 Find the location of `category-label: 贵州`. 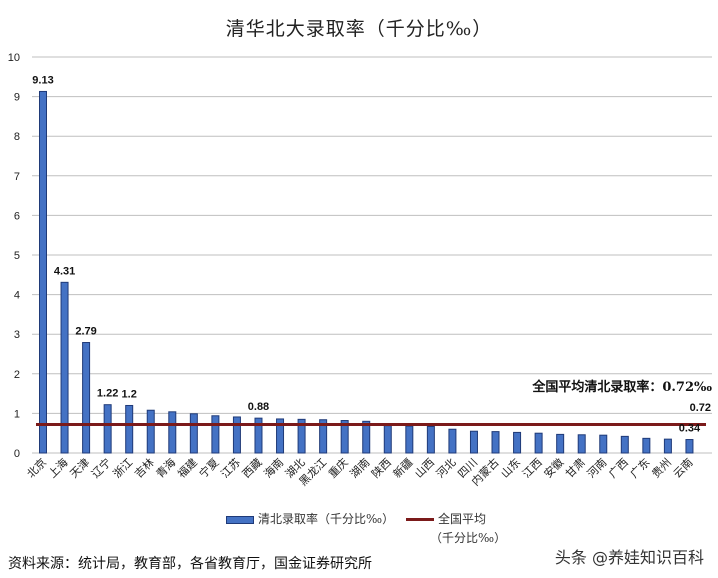

category-label: 贵州 is located at coordinates (661, 468).